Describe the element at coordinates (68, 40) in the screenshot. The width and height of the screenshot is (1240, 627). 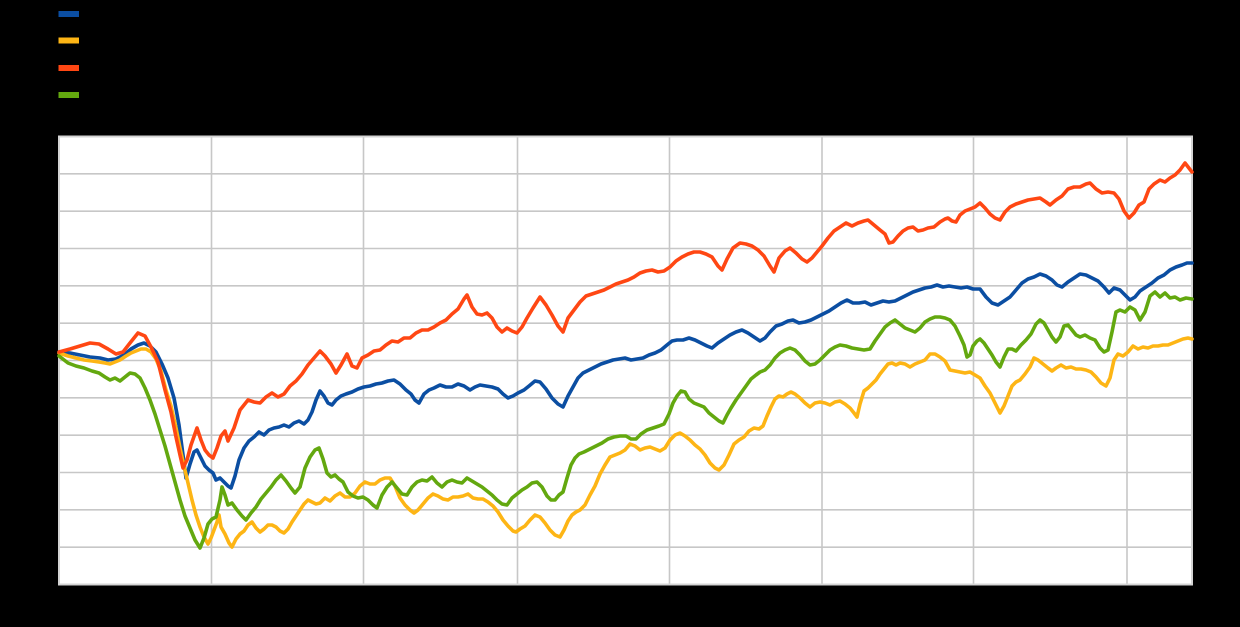
I see `legend-swatch-series-amber` at that location.